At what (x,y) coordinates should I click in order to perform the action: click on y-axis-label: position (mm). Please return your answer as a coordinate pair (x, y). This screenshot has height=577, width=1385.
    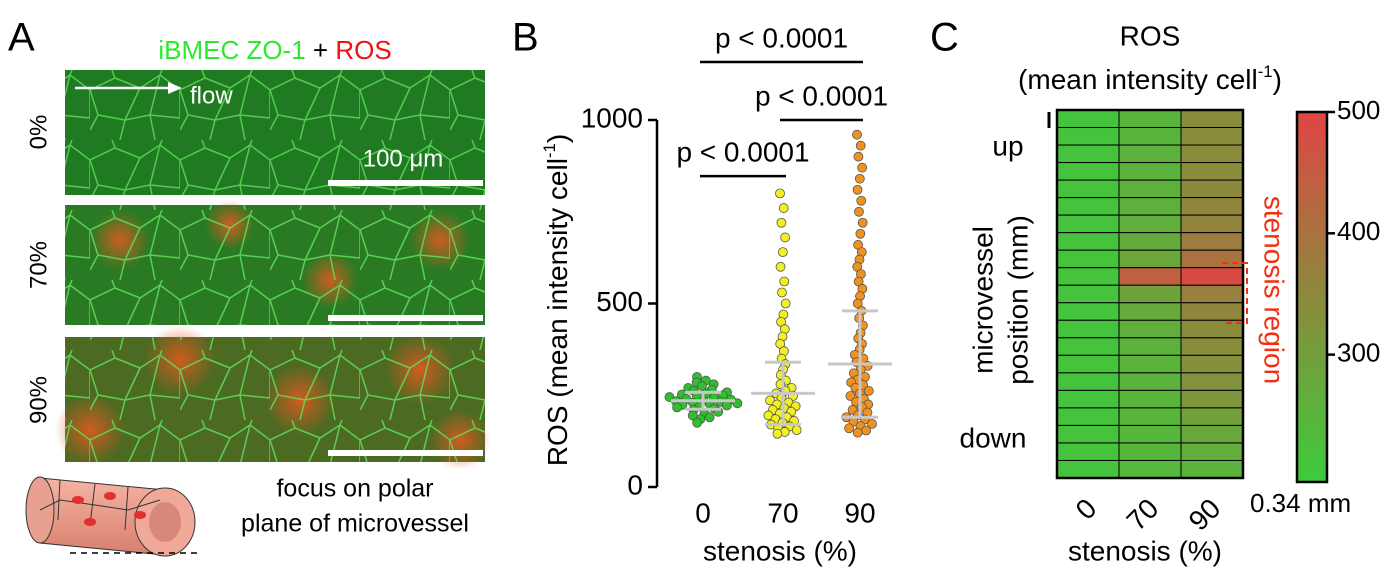
    Looking at the image, I should click on (1017, 300).